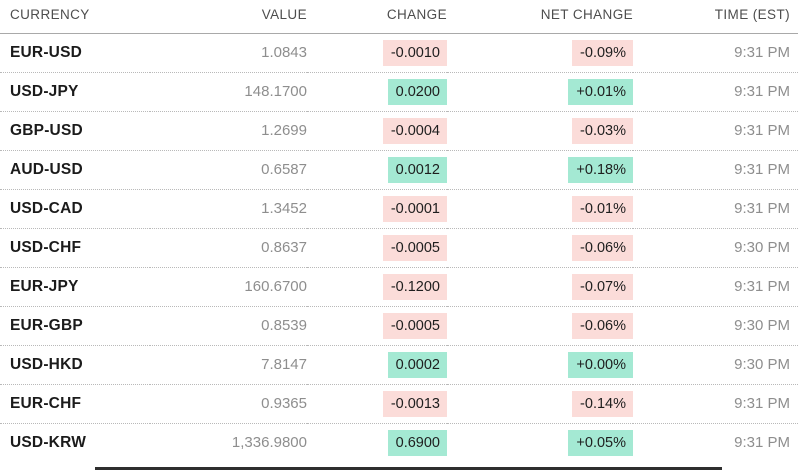 This screenshot has width=798, height=470. I want to click on header-time: TIME (EST), so click(715, 17).